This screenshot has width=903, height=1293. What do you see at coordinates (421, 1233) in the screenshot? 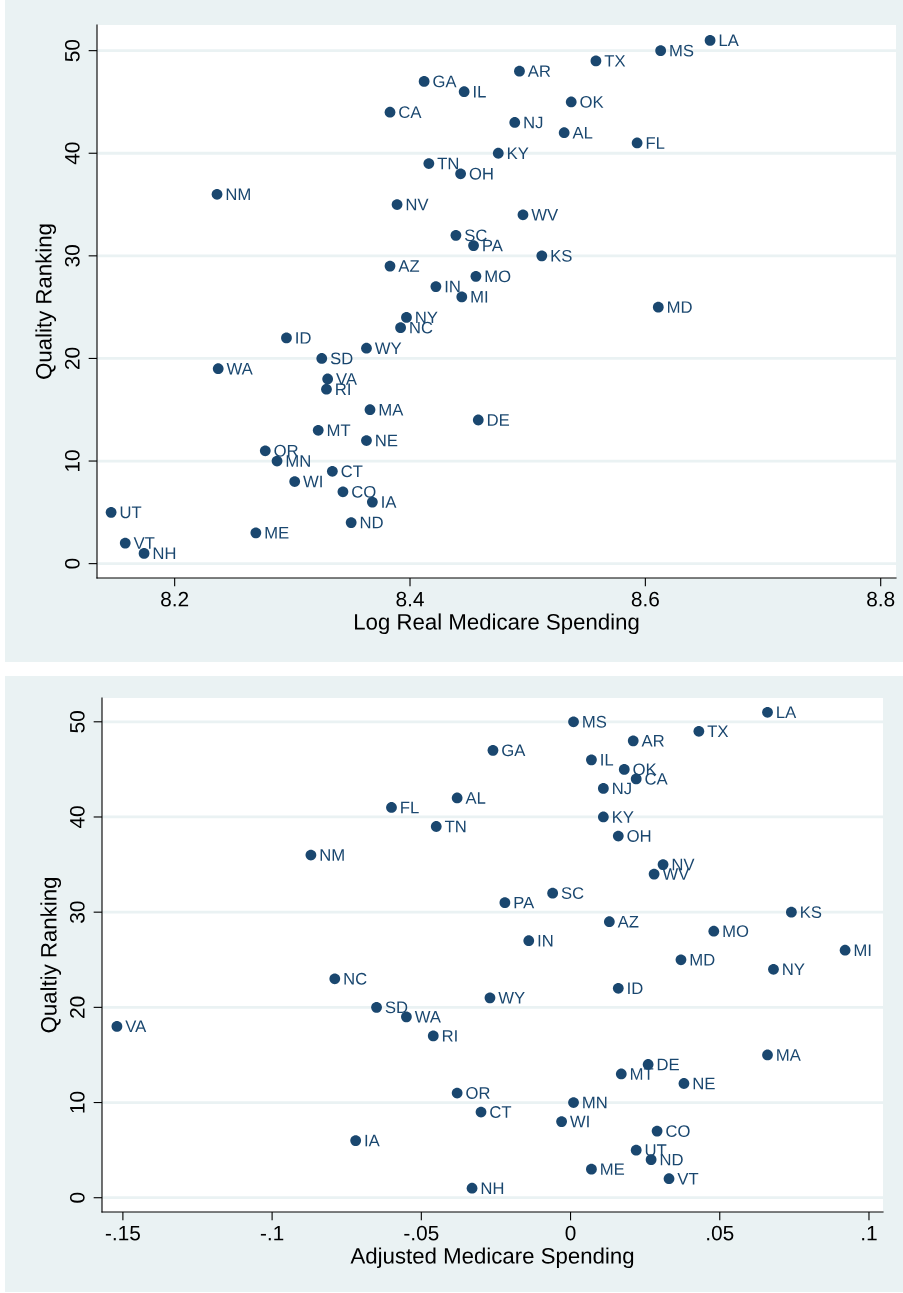
I see `x-tick-label: -.05` at bounding box center [421, 1233].